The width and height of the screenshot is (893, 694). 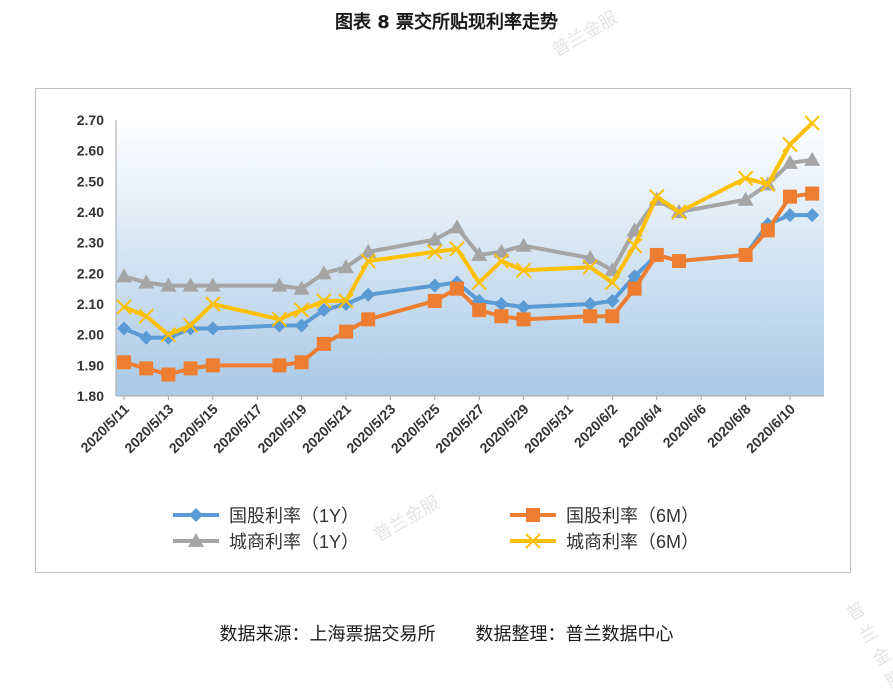 I want to click on x-tick-label: 2020/6/2, so click(x=596, y=426).